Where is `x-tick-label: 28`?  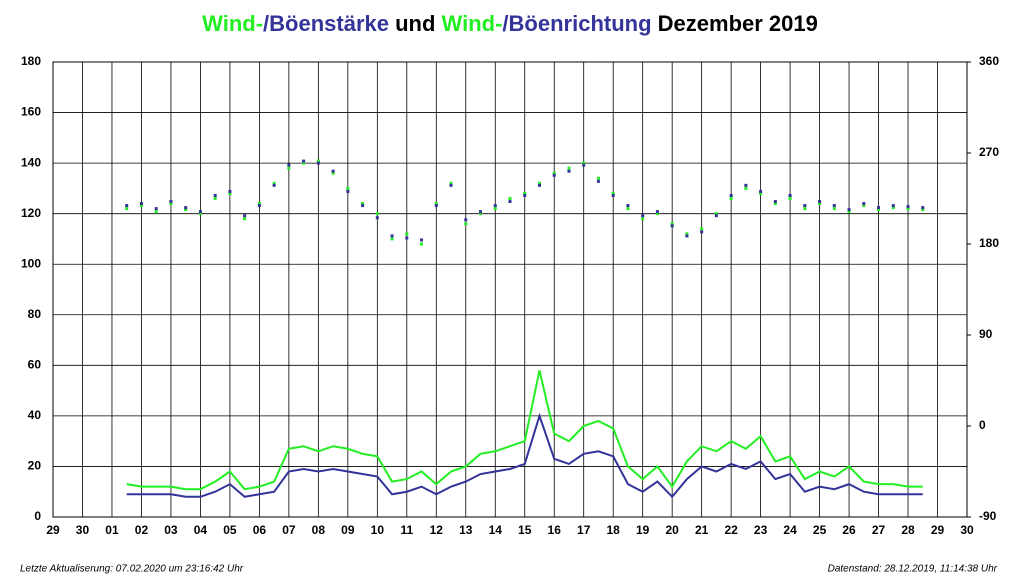
x-tick-label: 28 is located at coordinates (908, 530).